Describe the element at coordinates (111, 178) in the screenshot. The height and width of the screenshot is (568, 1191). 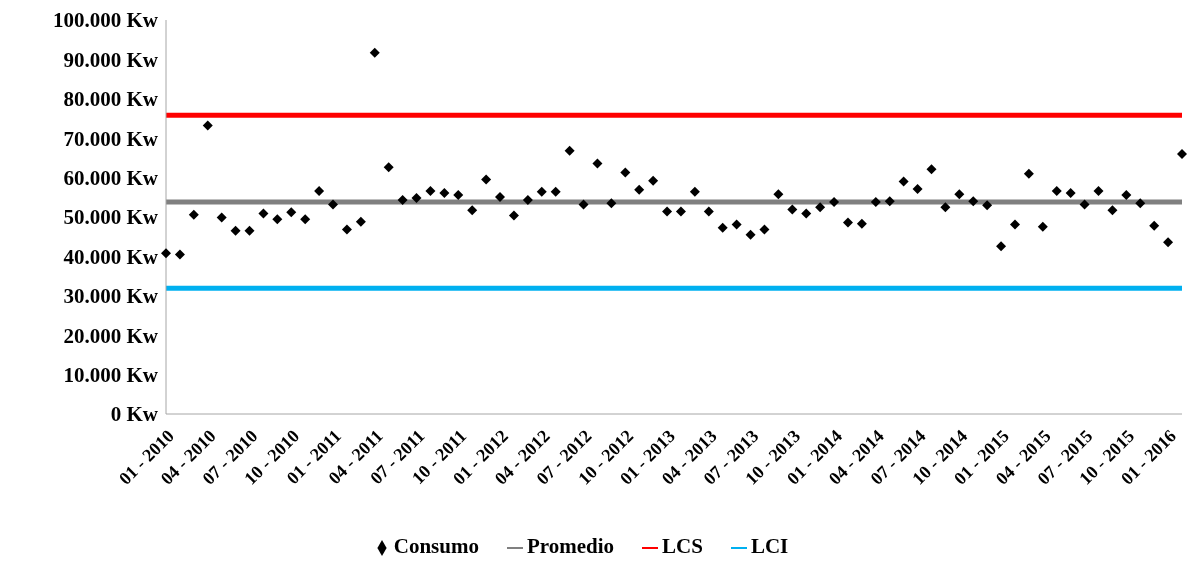
I see `y-tick-label: 60.000 Kw` at that location.